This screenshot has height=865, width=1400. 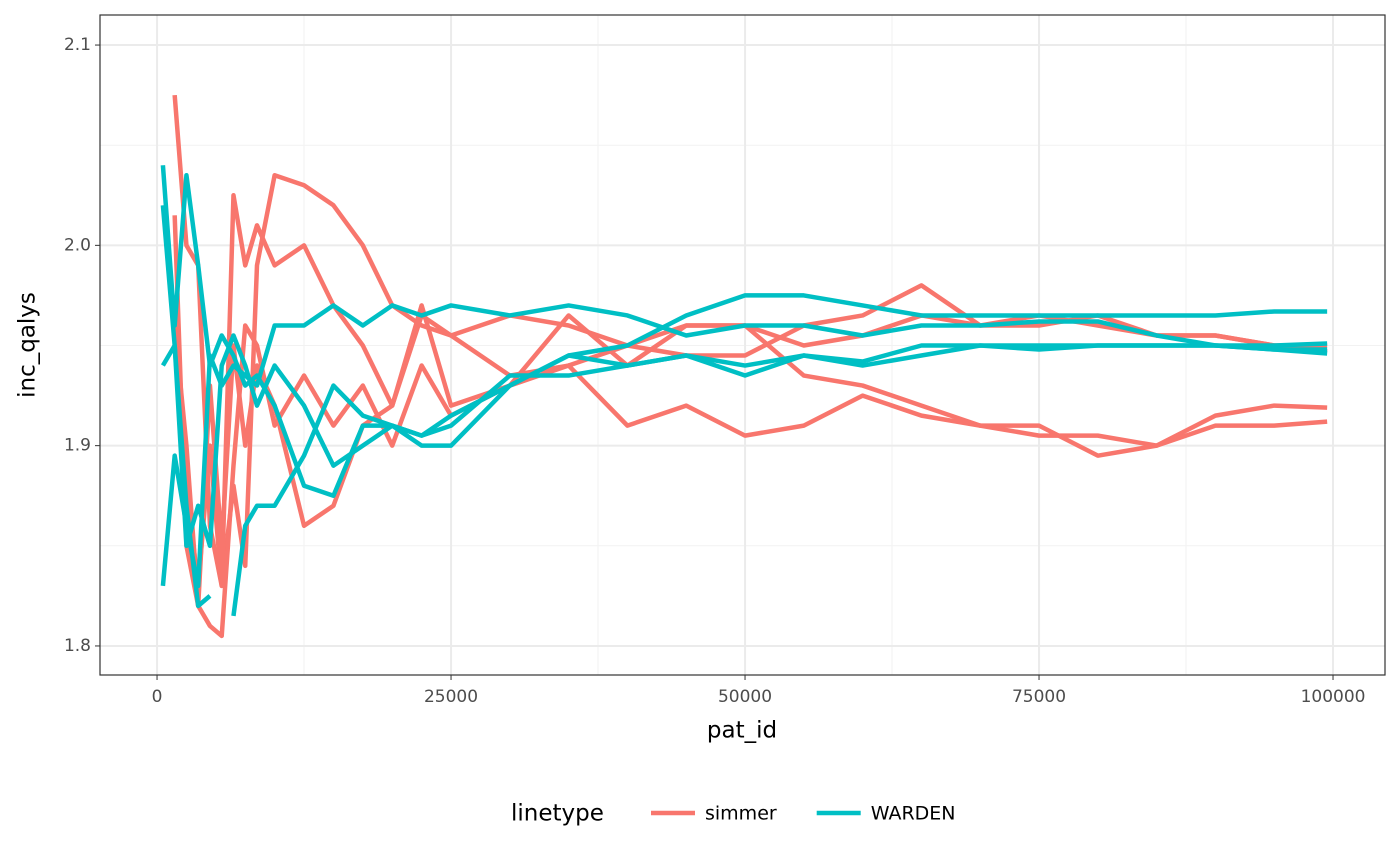 I want to click on x-axis-label: pat_id, so click(x=742, y=731).